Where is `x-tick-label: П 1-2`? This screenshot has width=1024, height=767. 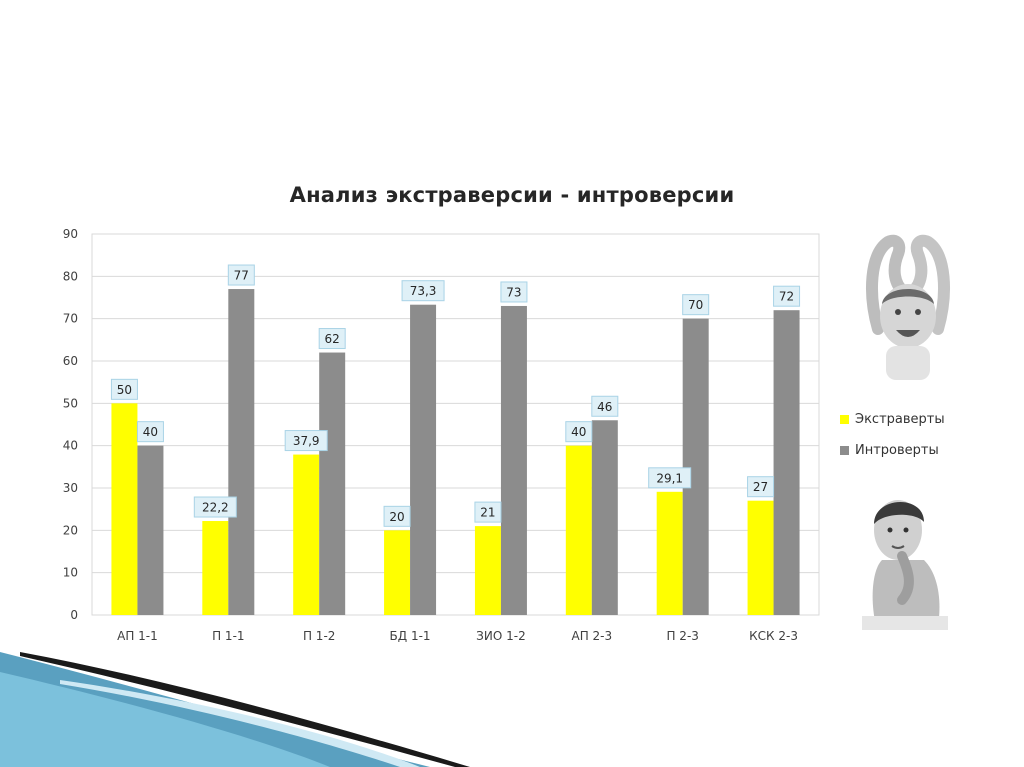
x-tick-label: П 1-2 is located at coordinates (319, 636).